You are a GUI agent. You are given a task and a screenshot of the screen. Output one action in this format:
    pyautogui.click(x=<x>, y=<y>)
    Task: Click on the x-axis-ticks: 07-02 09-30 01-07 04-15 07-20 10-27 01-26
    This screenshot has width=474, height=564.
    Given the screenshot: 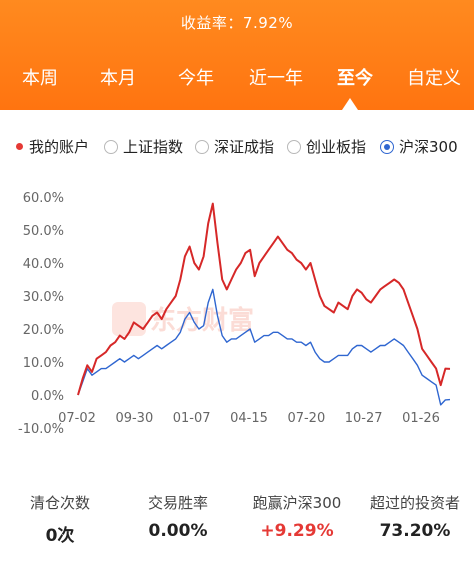 What is the action you would take?
    pyautogui.click(x=249, y=418)
    